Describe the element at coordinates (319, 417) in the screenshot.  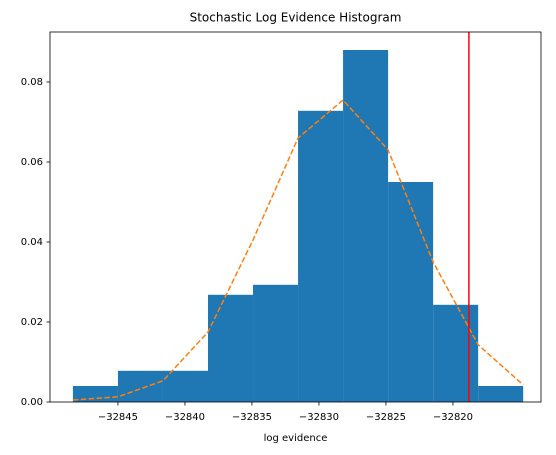
I see `x-tick-label: −32830` at that location.